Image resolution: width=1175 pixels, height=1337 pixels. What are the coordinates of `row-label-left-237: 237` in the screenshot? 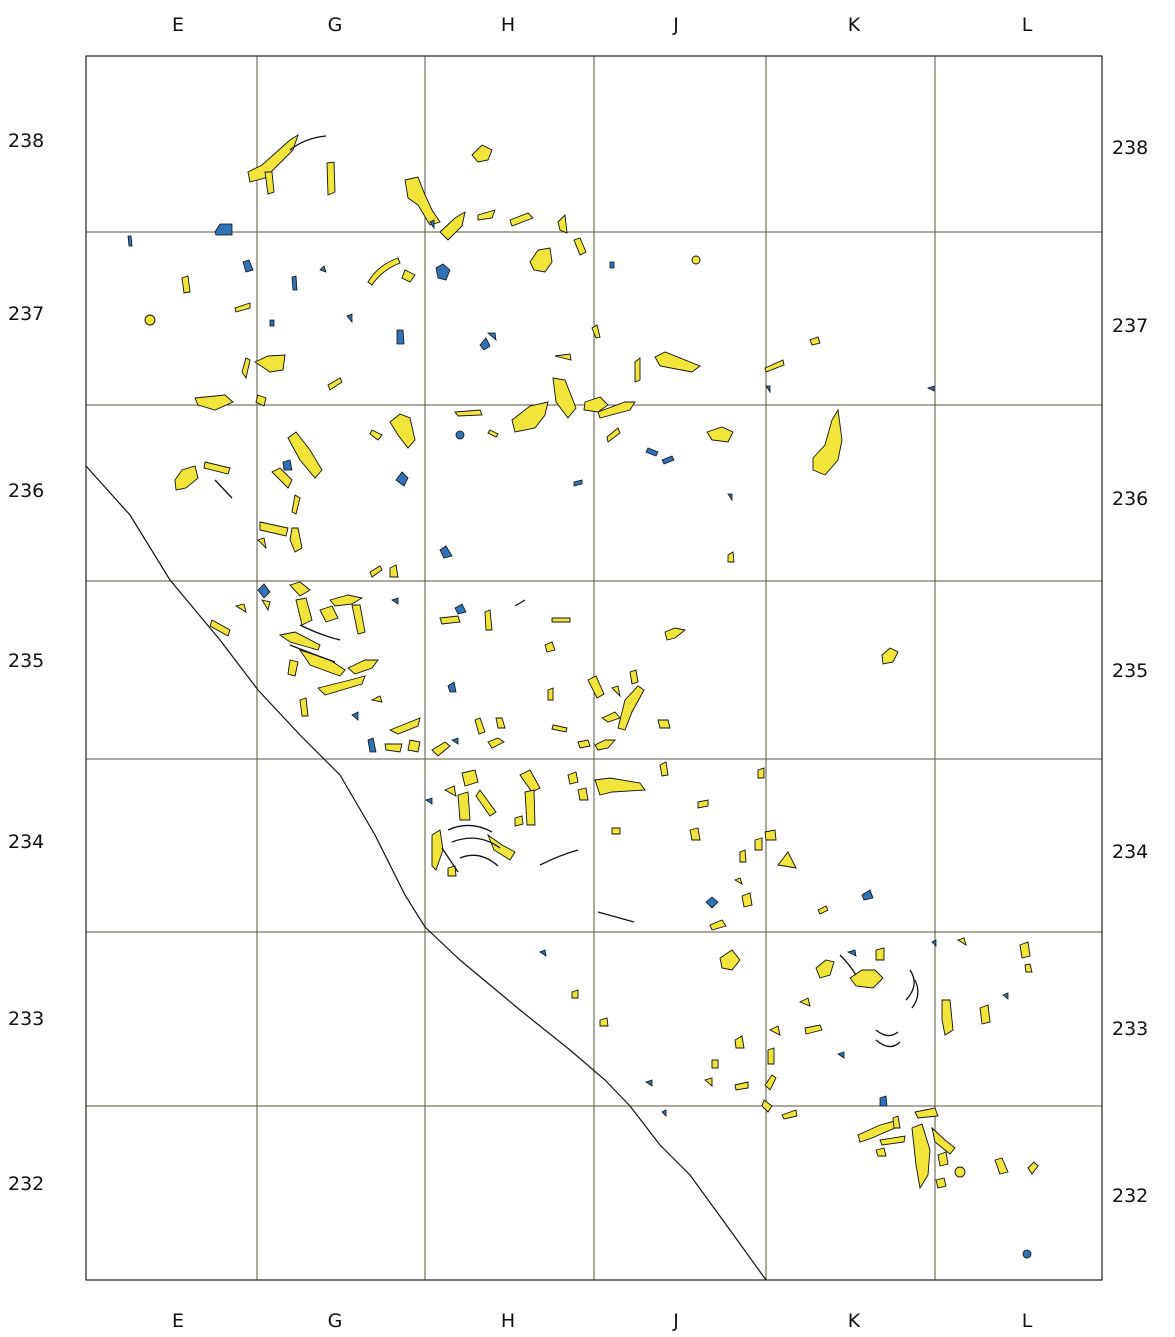 It's located at (26, 314).